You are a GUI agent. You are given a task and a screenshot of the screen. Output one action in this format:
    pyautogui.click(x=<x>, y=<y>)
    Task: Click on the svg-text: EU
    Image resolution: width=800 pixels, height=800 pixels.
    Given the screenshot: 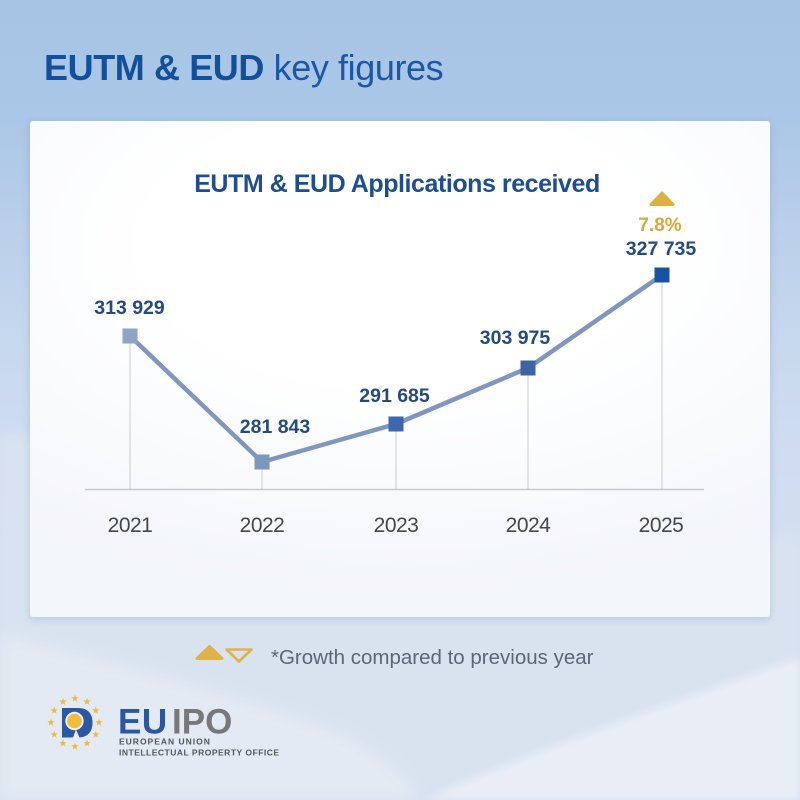 What is the action you would take?
    pyautogui.click(x=143, y=722)
    